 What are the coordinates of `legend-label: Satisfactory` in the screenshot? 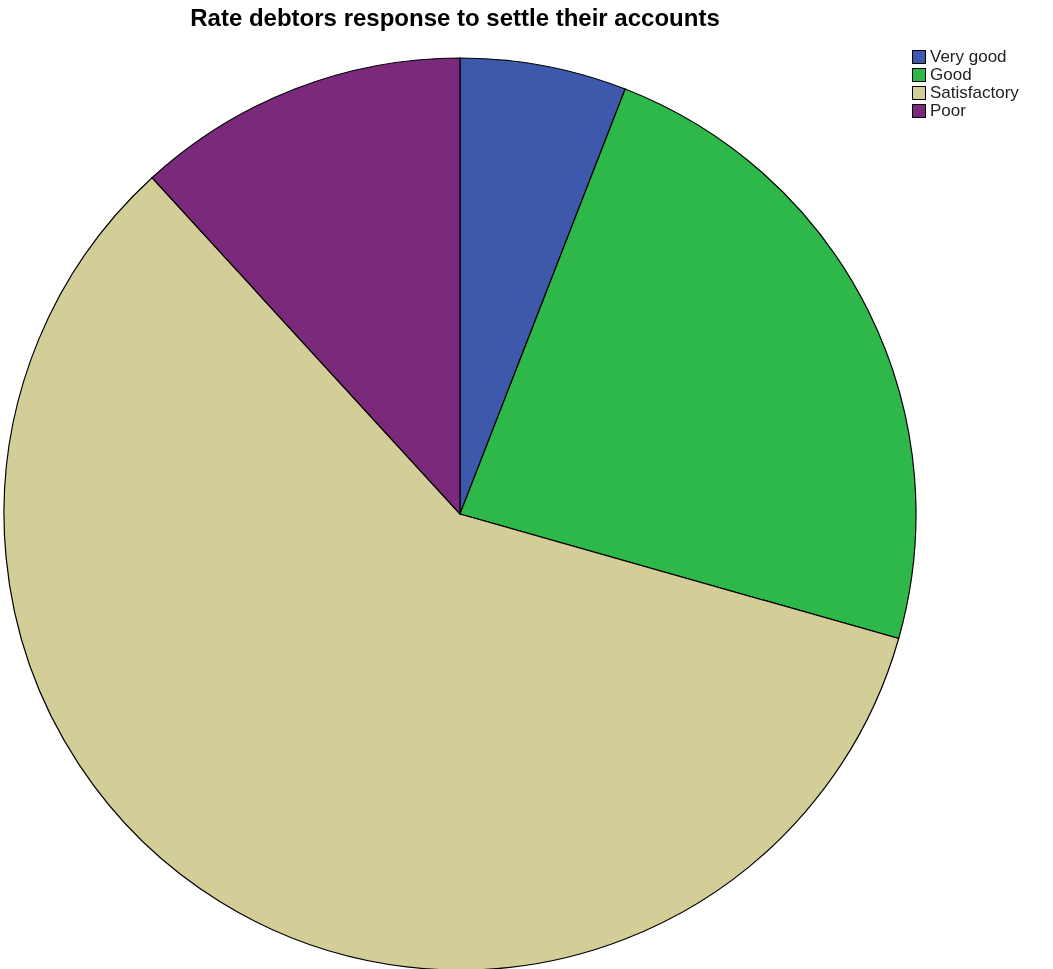 It's located at (974, 92).